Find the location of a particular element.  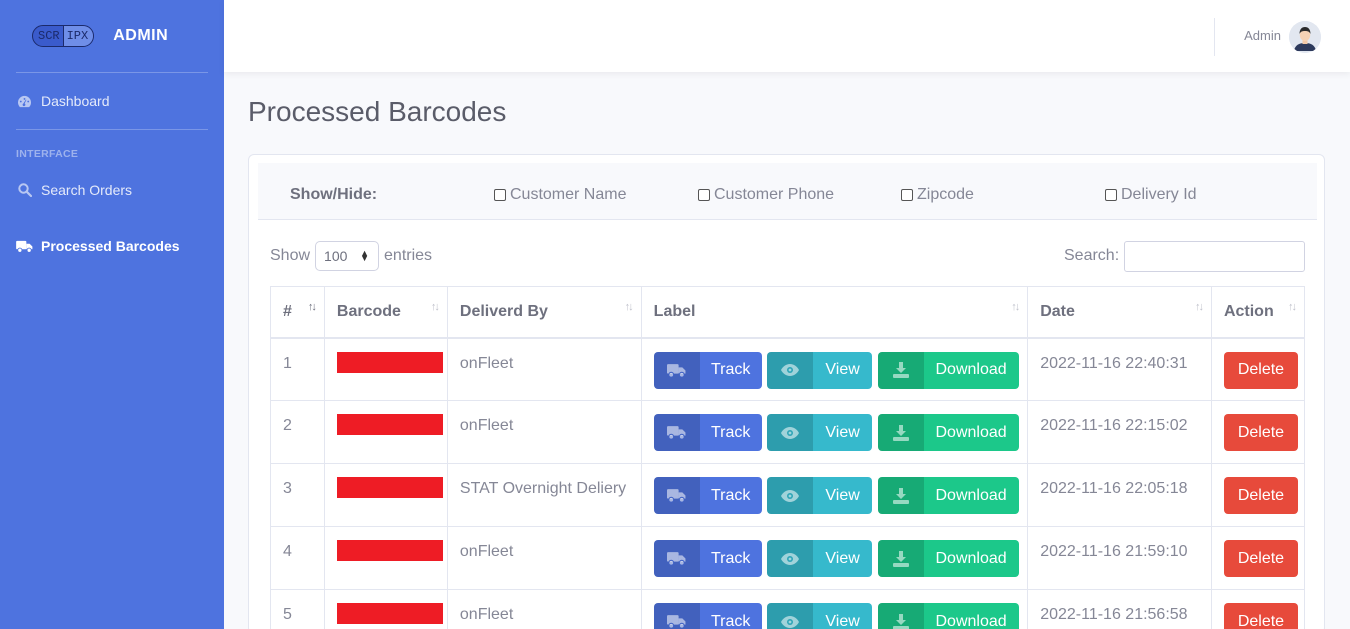

sidebar-item-processed-barcodes: Processed Barcodes is located at coordinates (112, 246).